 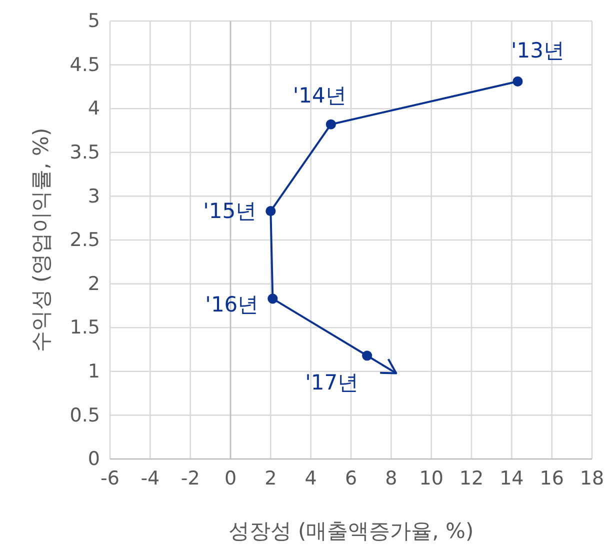 What do you see at coordinates (110, 478) in the screenshot?
I see `x-tick-label: -6` at bounding box center [110, 478].